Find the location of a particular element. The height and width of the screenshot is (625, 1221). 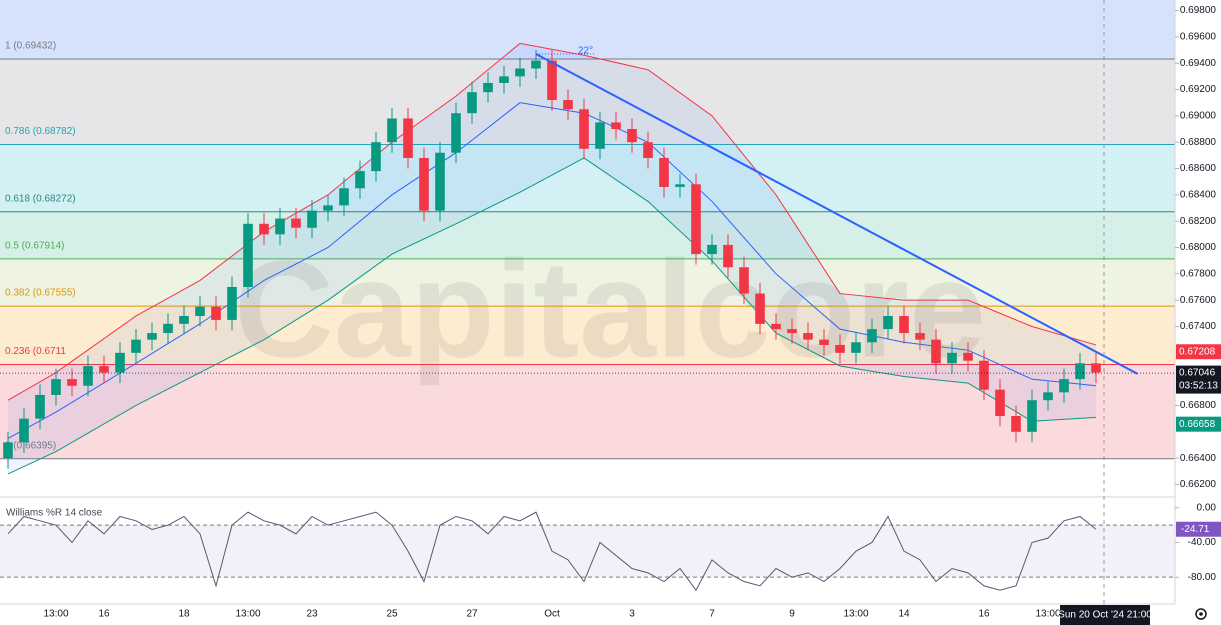

y-tick-label: 0.66200 is located at coordinates (1198, 484).